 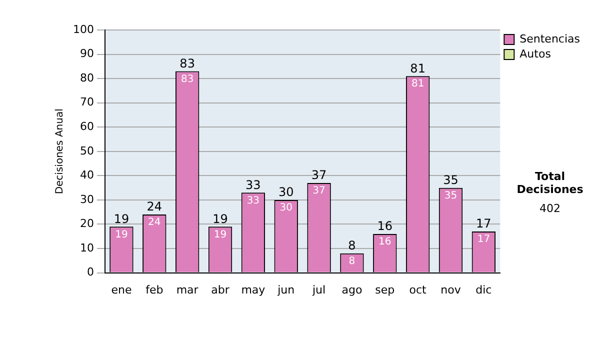 I want to click on x-tick-label: dic, so click(x=484, y=289).